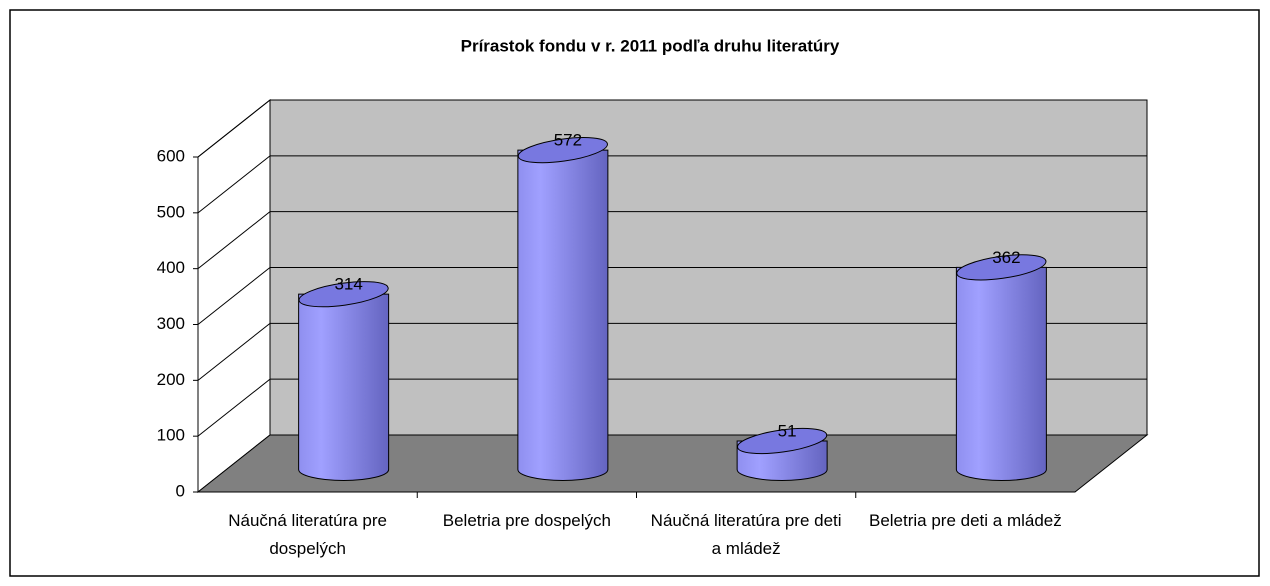  What do you see at coordinates (348, 284) in the screenshot?
I see `data-label: 314` at bounding box center [348, 284].